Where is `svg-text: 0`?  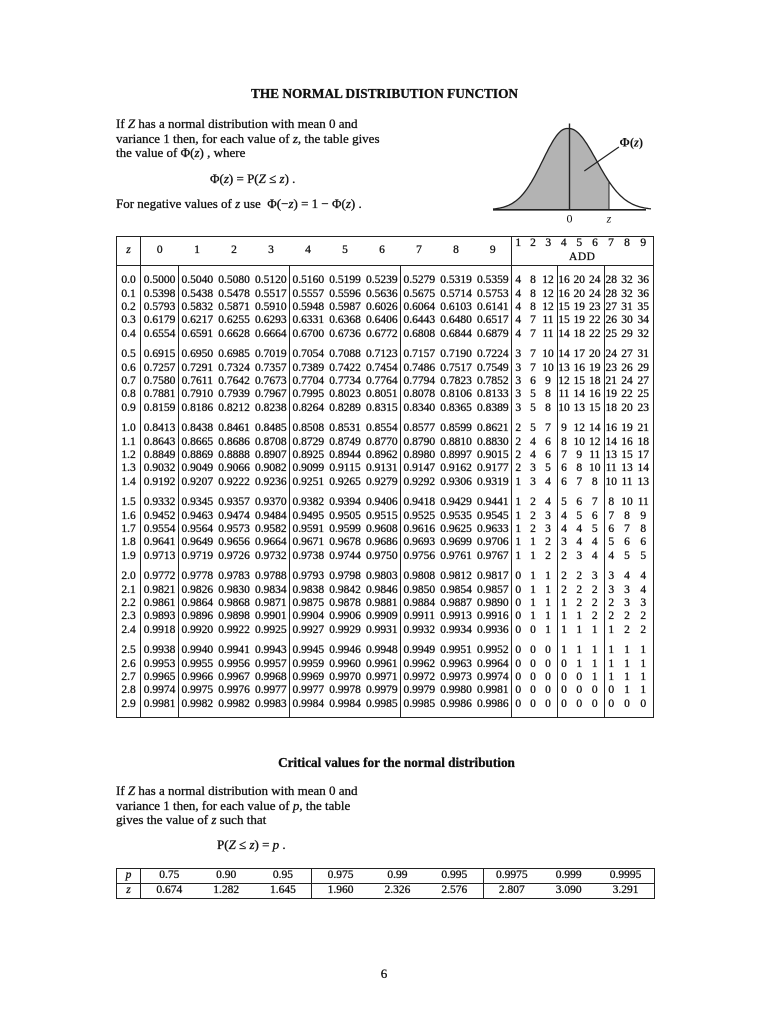 svg-text: 0 is located at coordinates (570, 219).